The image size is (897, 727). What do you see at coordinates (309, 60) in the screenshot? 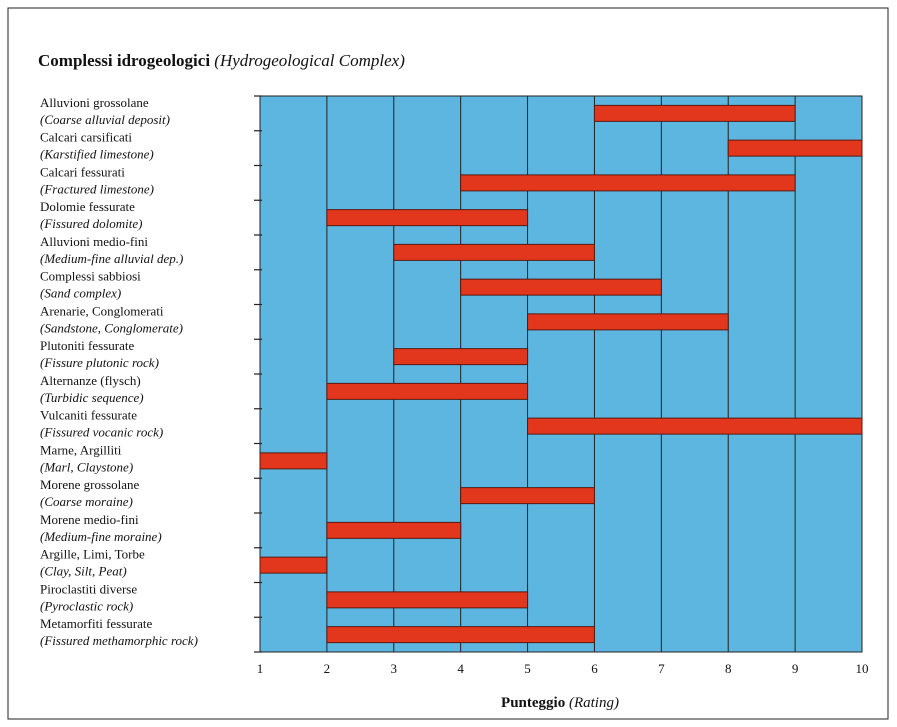
I see `title-translation: (Hydrogeological Complex)` at bounding box center [309, 60].